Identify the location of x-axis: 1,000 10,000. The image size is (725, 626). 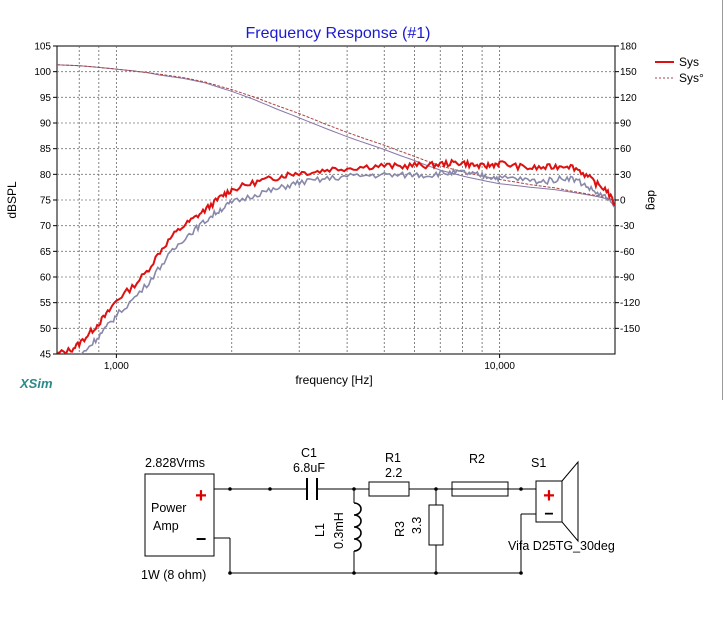
(309, 363).